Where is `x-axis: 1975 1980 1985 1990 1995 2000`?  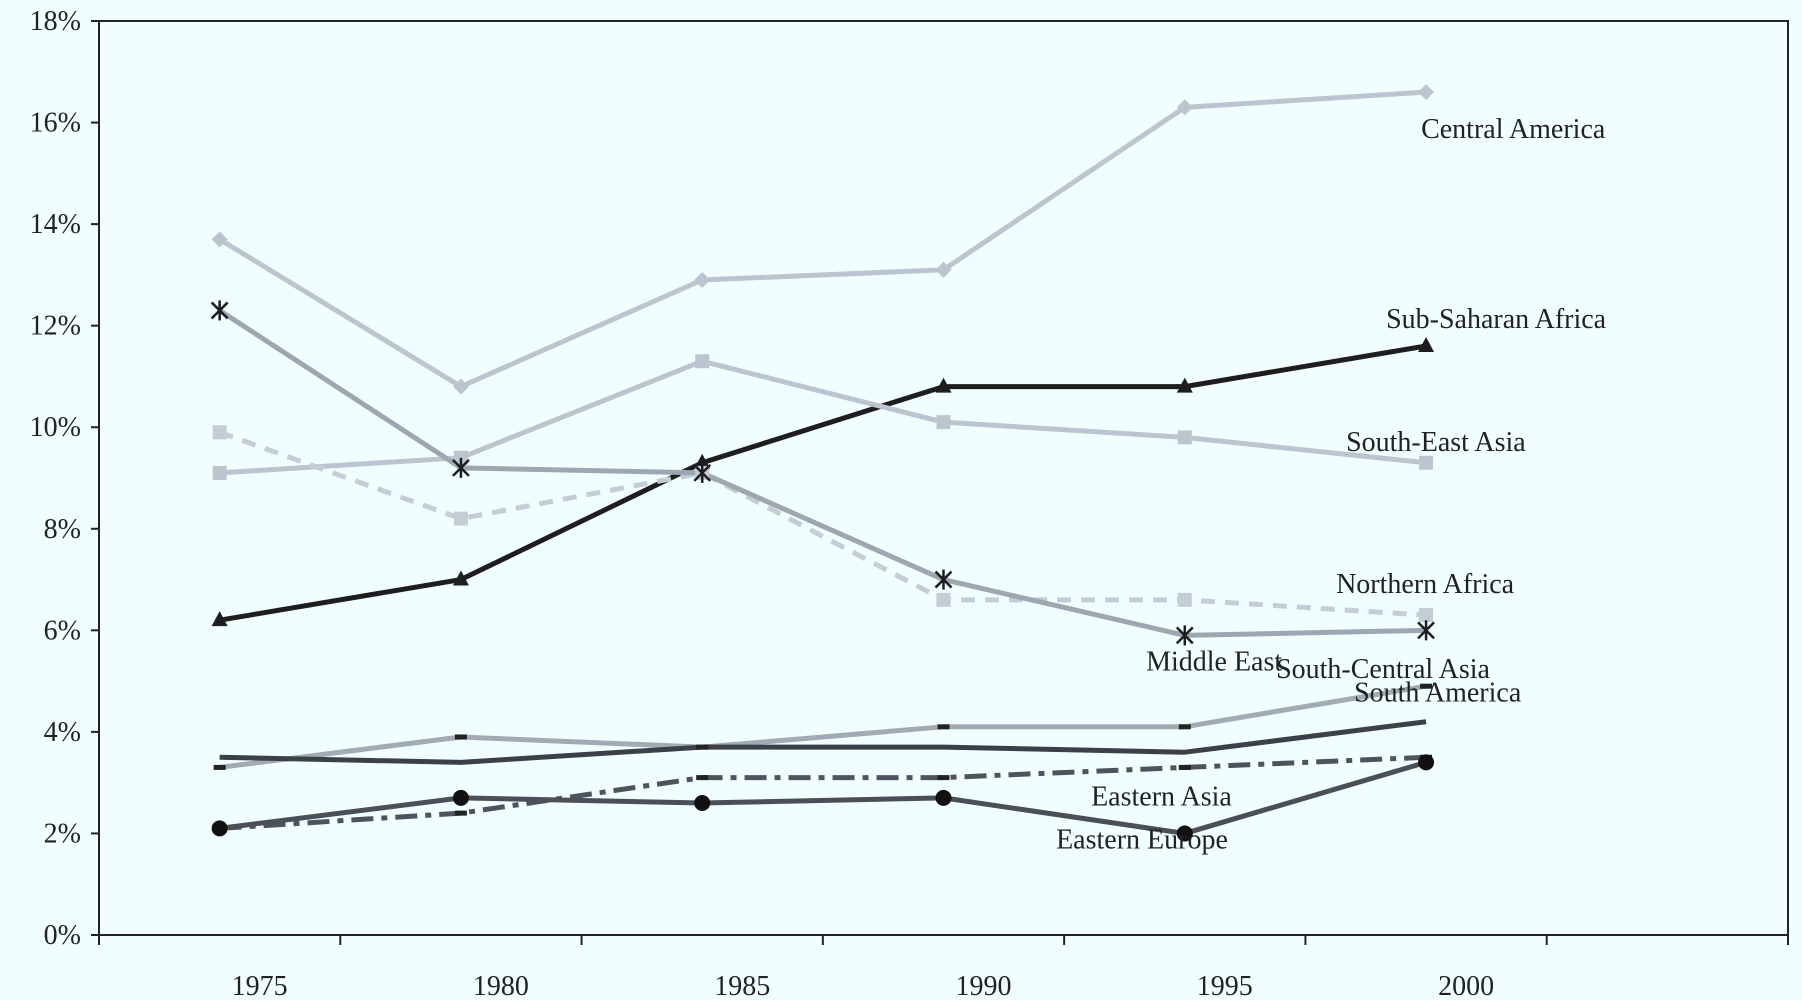
x-axis: 1975 1980 1985 1990 1995 2000 is located at coordinates (943, 967).